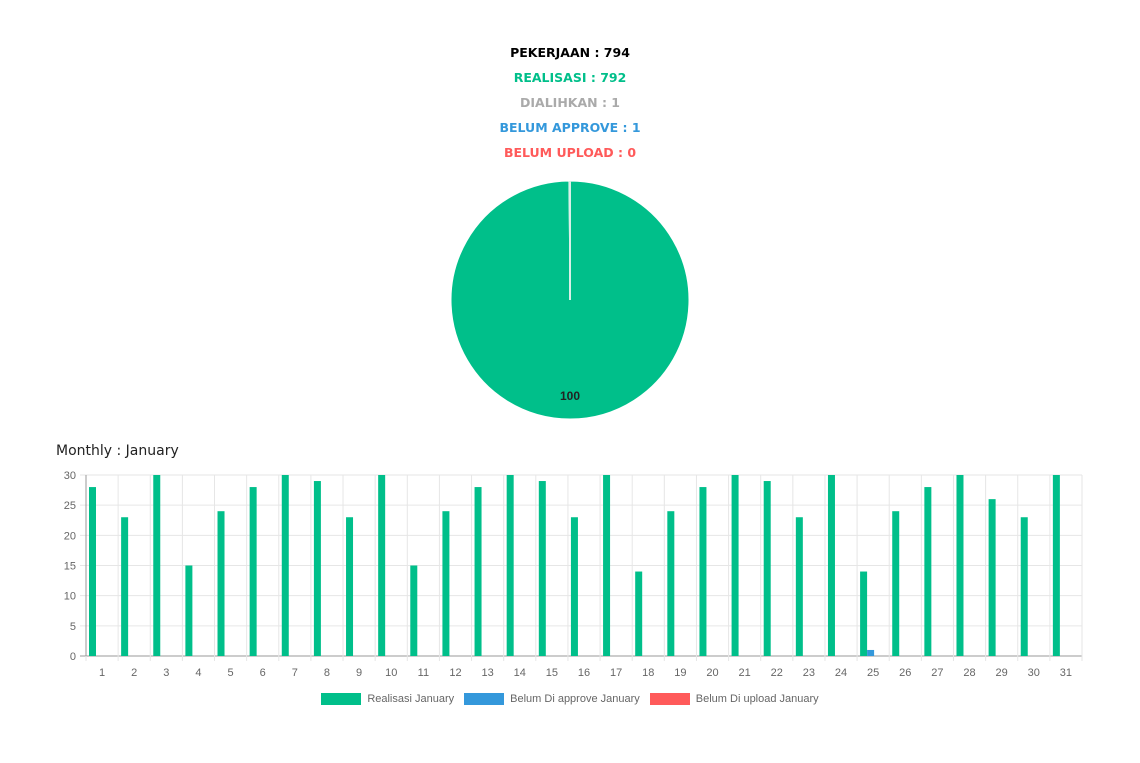 The image size is (1140, 763). Describe the element at coordinates (70, 536) in the screenshot. I see `y-tick-label: 20` at that location.